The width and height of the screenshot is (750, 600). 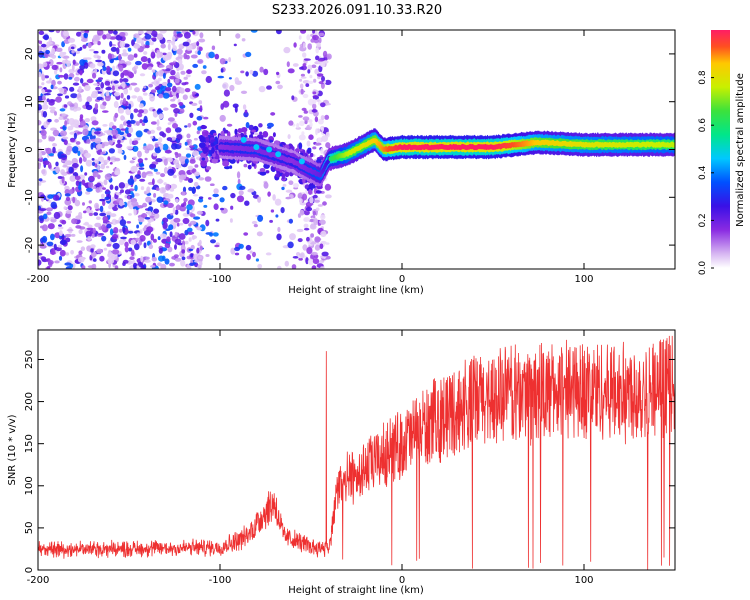 What do you see at coordinates (29, 401) in the screenshot?
I see `y-tick-label: 200` at bounding box center [29, 401].